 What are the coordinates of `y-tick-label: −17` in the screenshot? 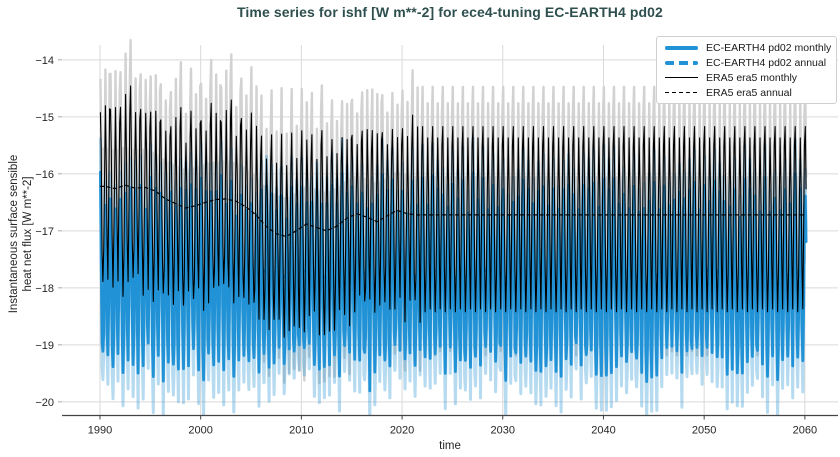 It's located at (44, 232).